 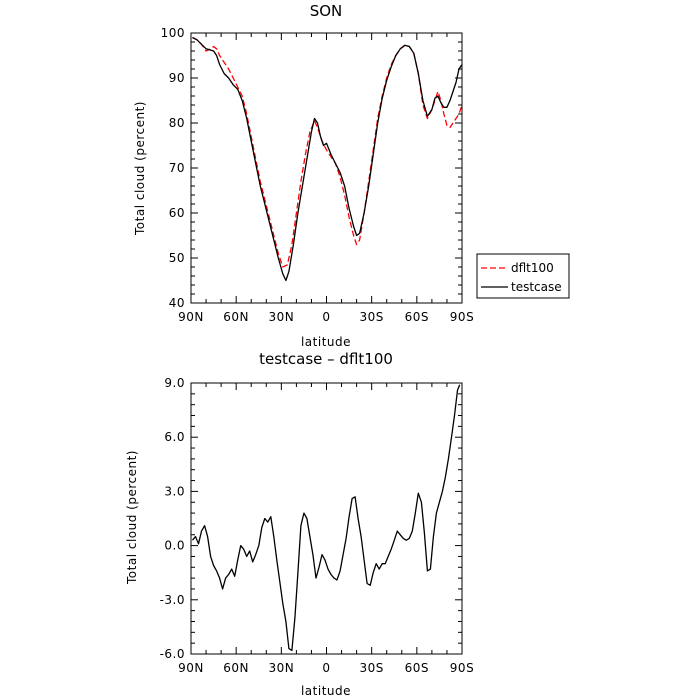 I want to click on bottom-panel-x-tick-labels: 90N 60N 30N 0 30S 60S 90S, so click(x=326, y=668).